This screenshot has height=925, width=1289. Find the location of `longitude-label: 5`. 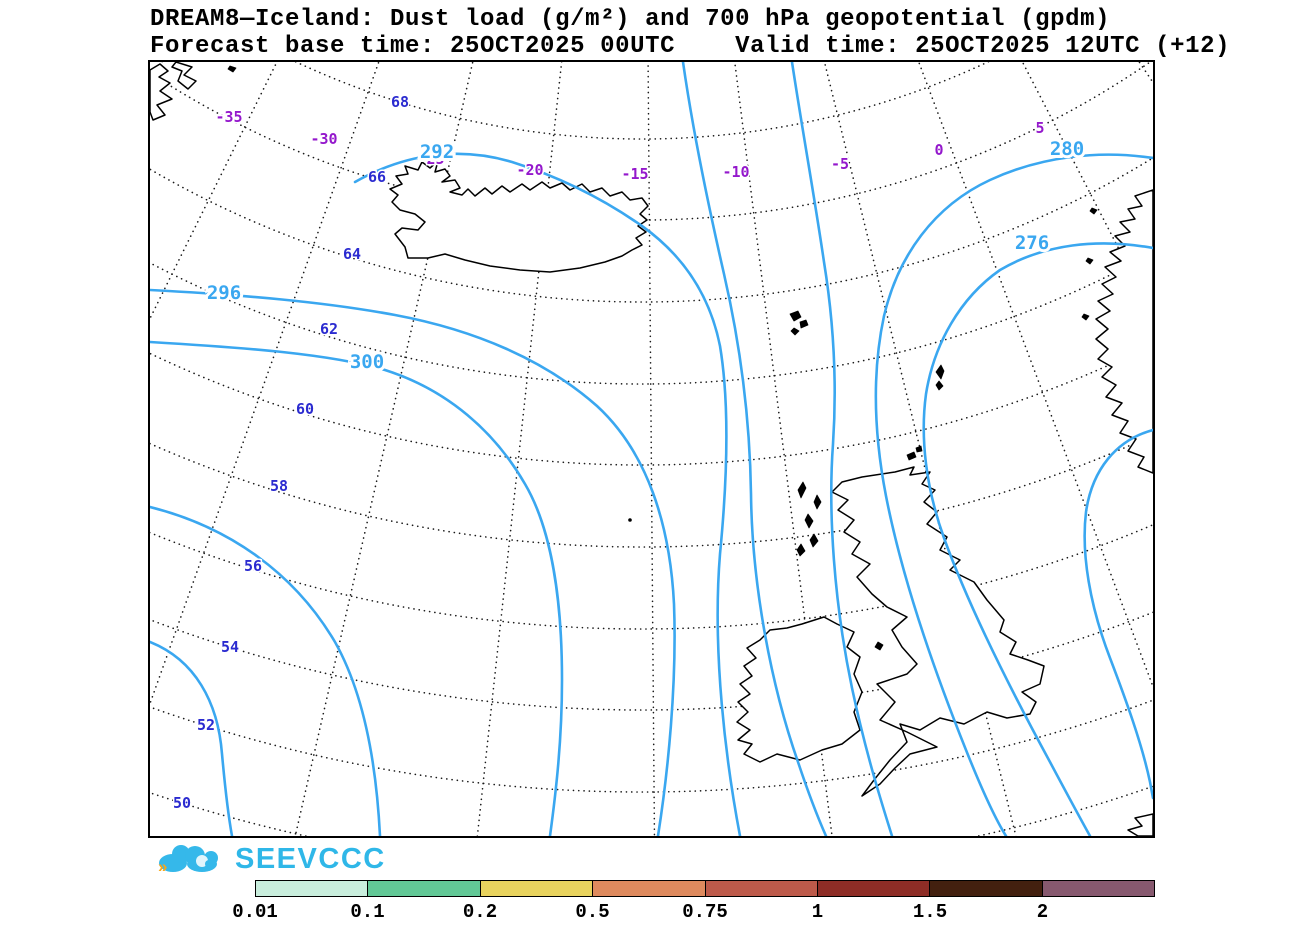

longitude-label: 5 is located at coordinates (1039, 128).